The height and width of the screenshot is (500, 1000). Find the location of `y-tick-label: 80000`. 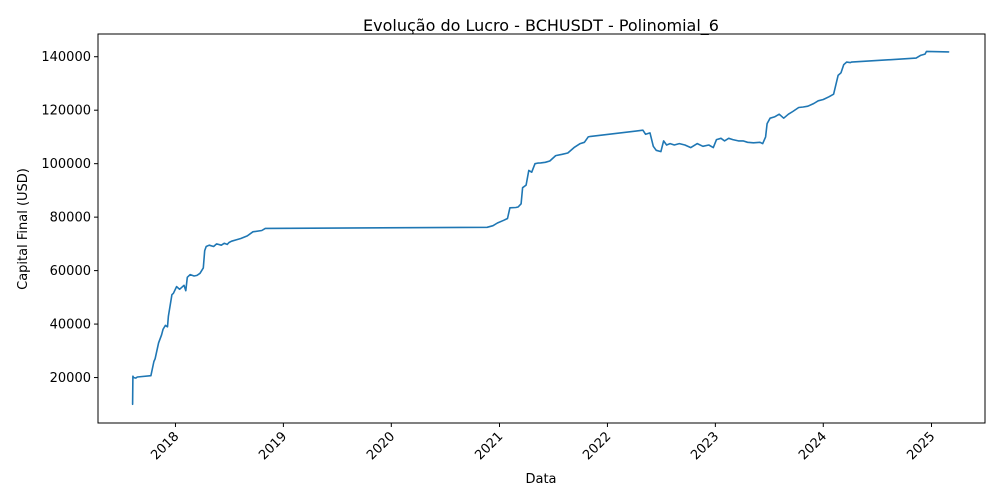

y-tick-label: 80000 is located at coordinates (70, 218).